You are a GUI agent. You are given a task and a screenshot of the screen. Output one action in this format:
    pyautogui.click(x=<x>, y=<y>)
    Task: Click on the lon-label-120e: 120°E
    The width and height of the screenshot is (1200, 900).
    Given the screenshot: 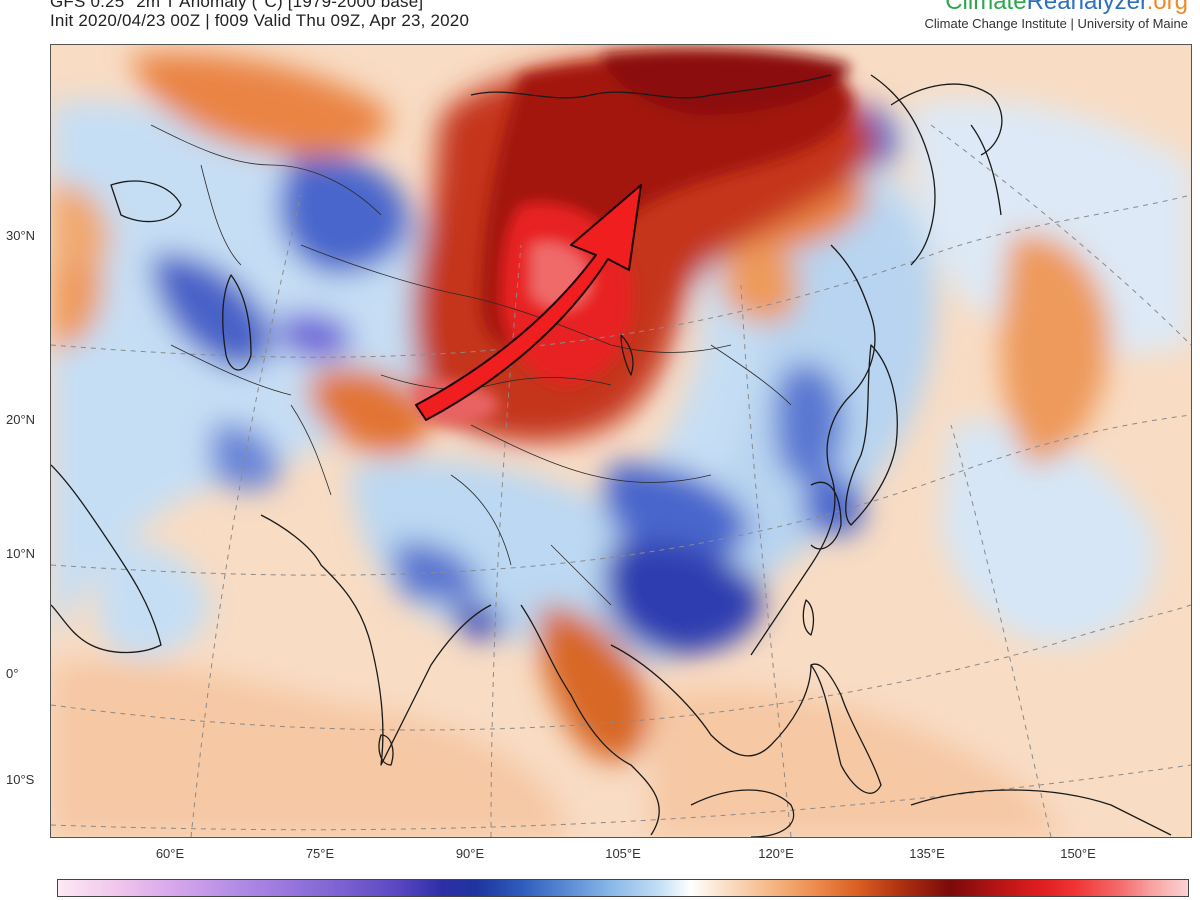 What is the action you would take?
    pyautogui.click(x=776, y=853)
    